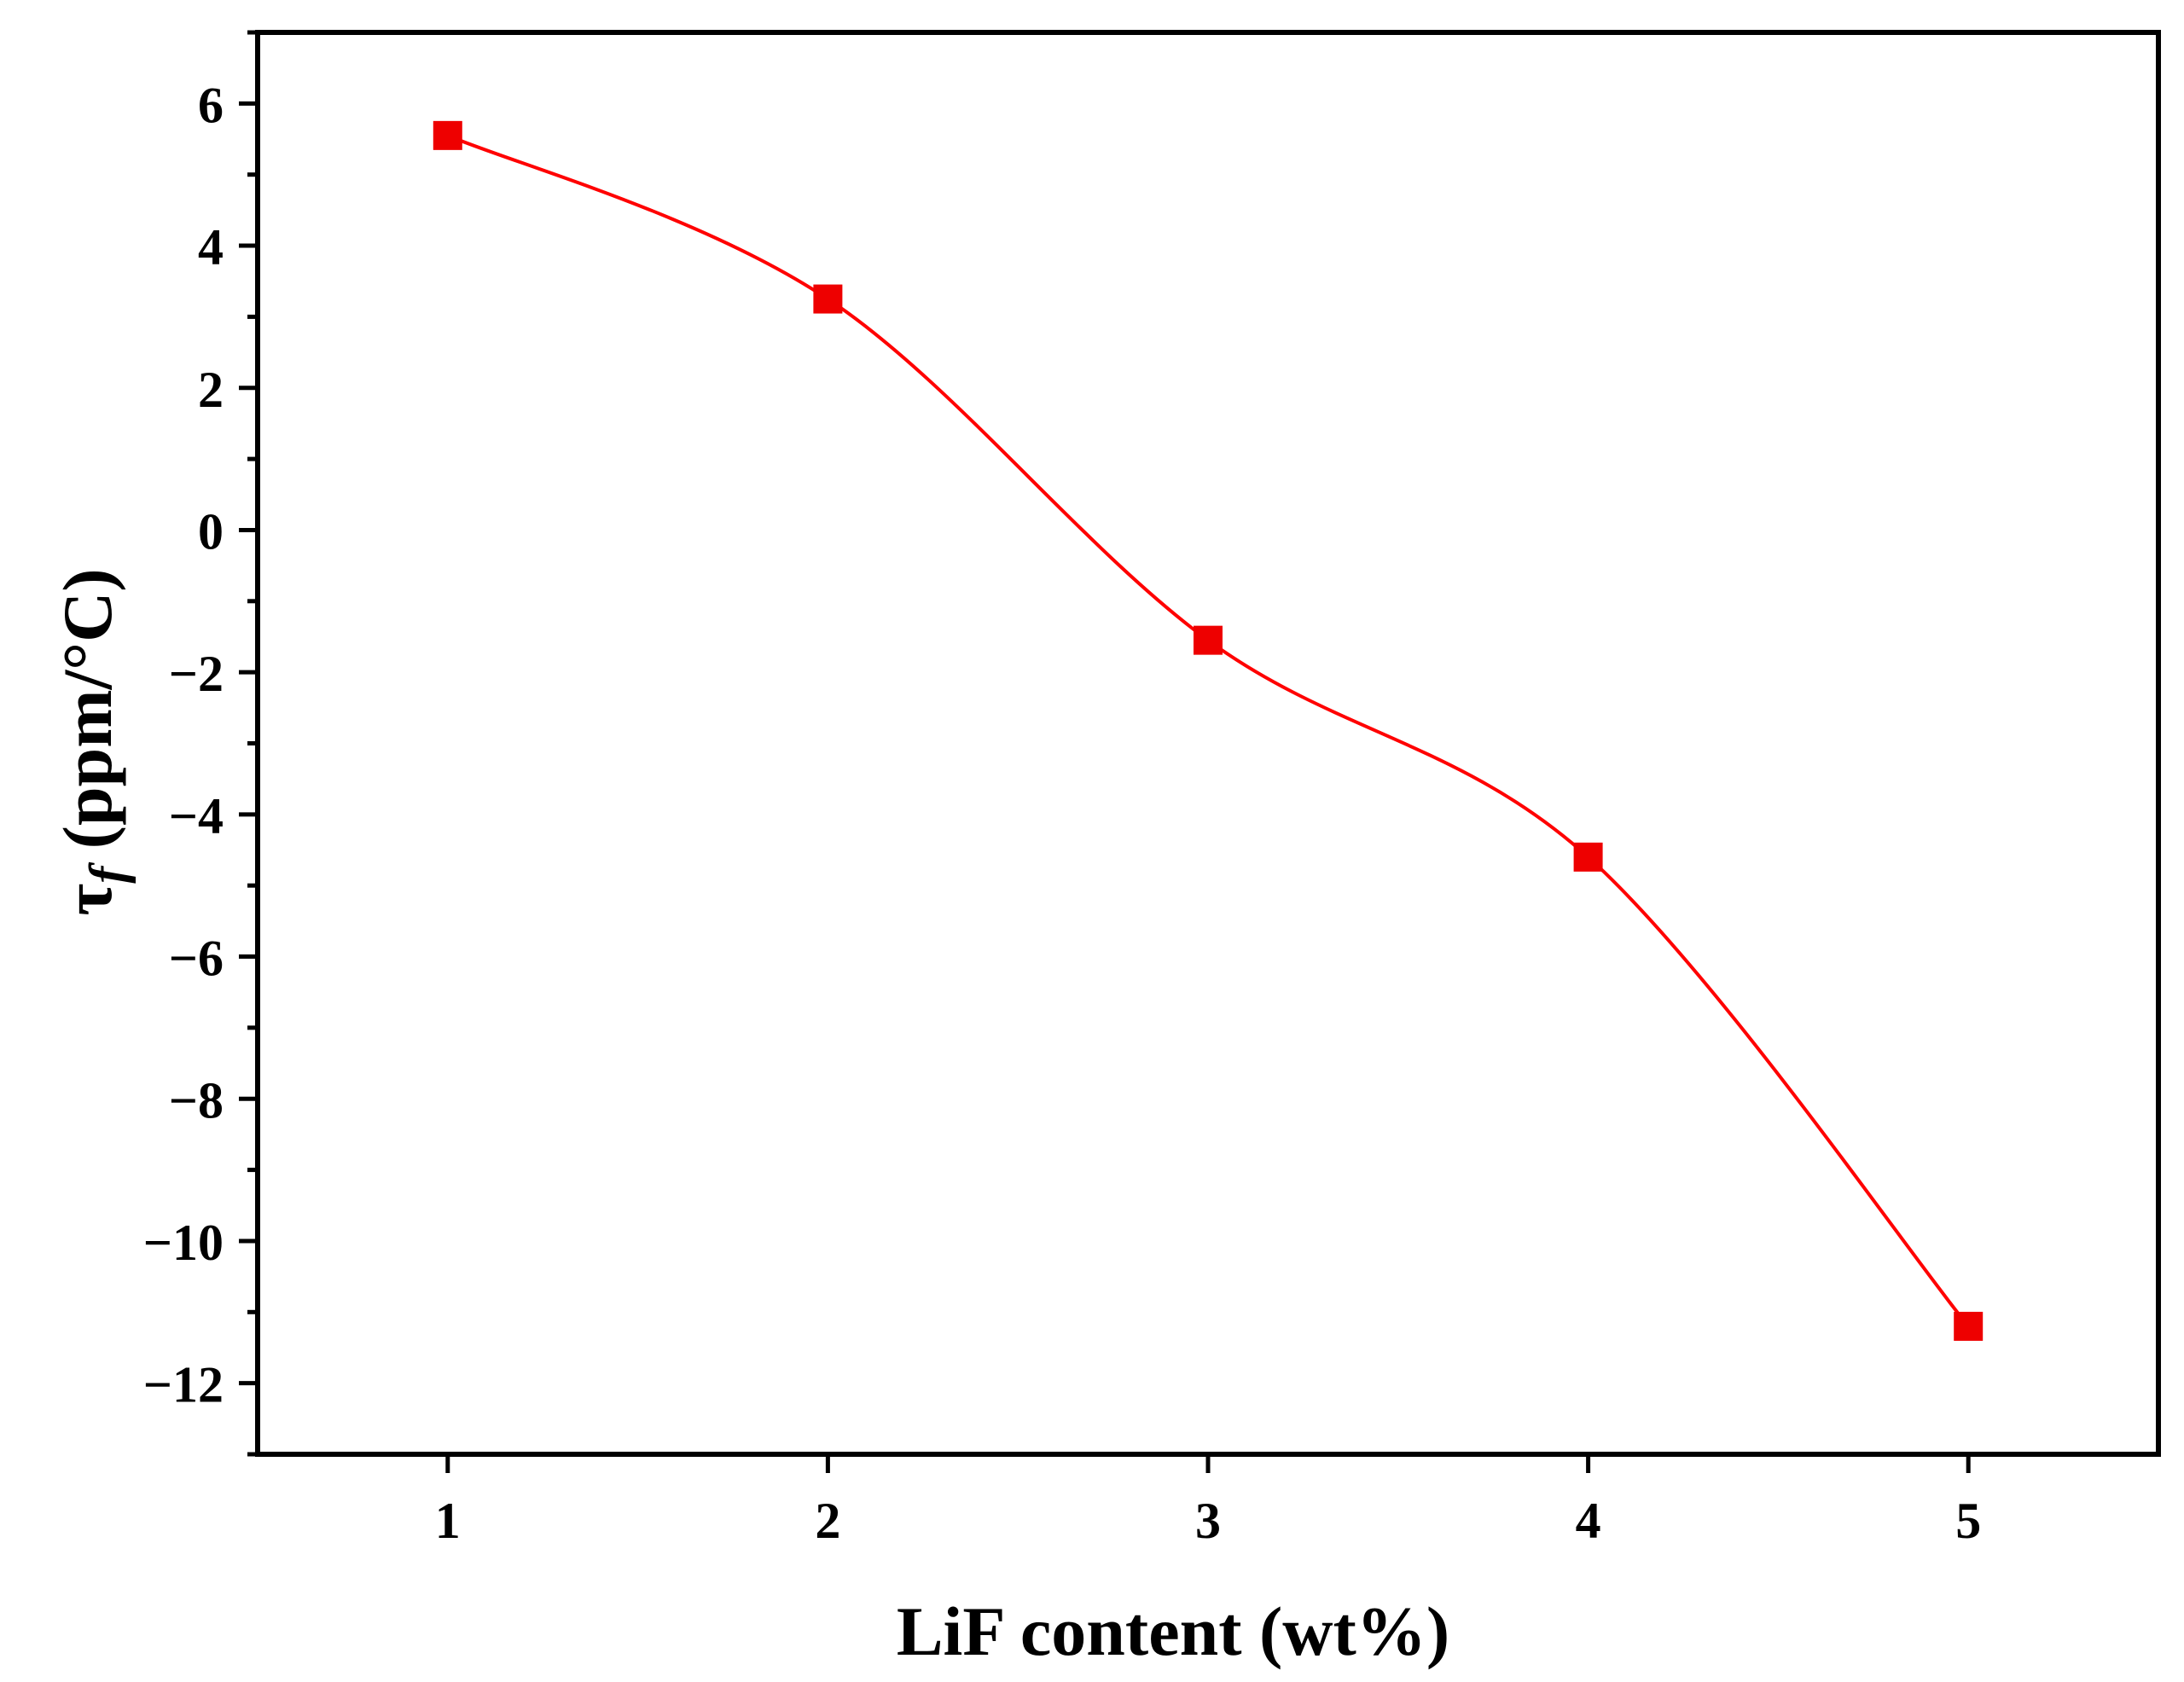 This screenshot has height=1682, width=2184. Describe the element at coordinates (448, 1521) in the screenshot. I see `x-tick-label: 1` at that location.